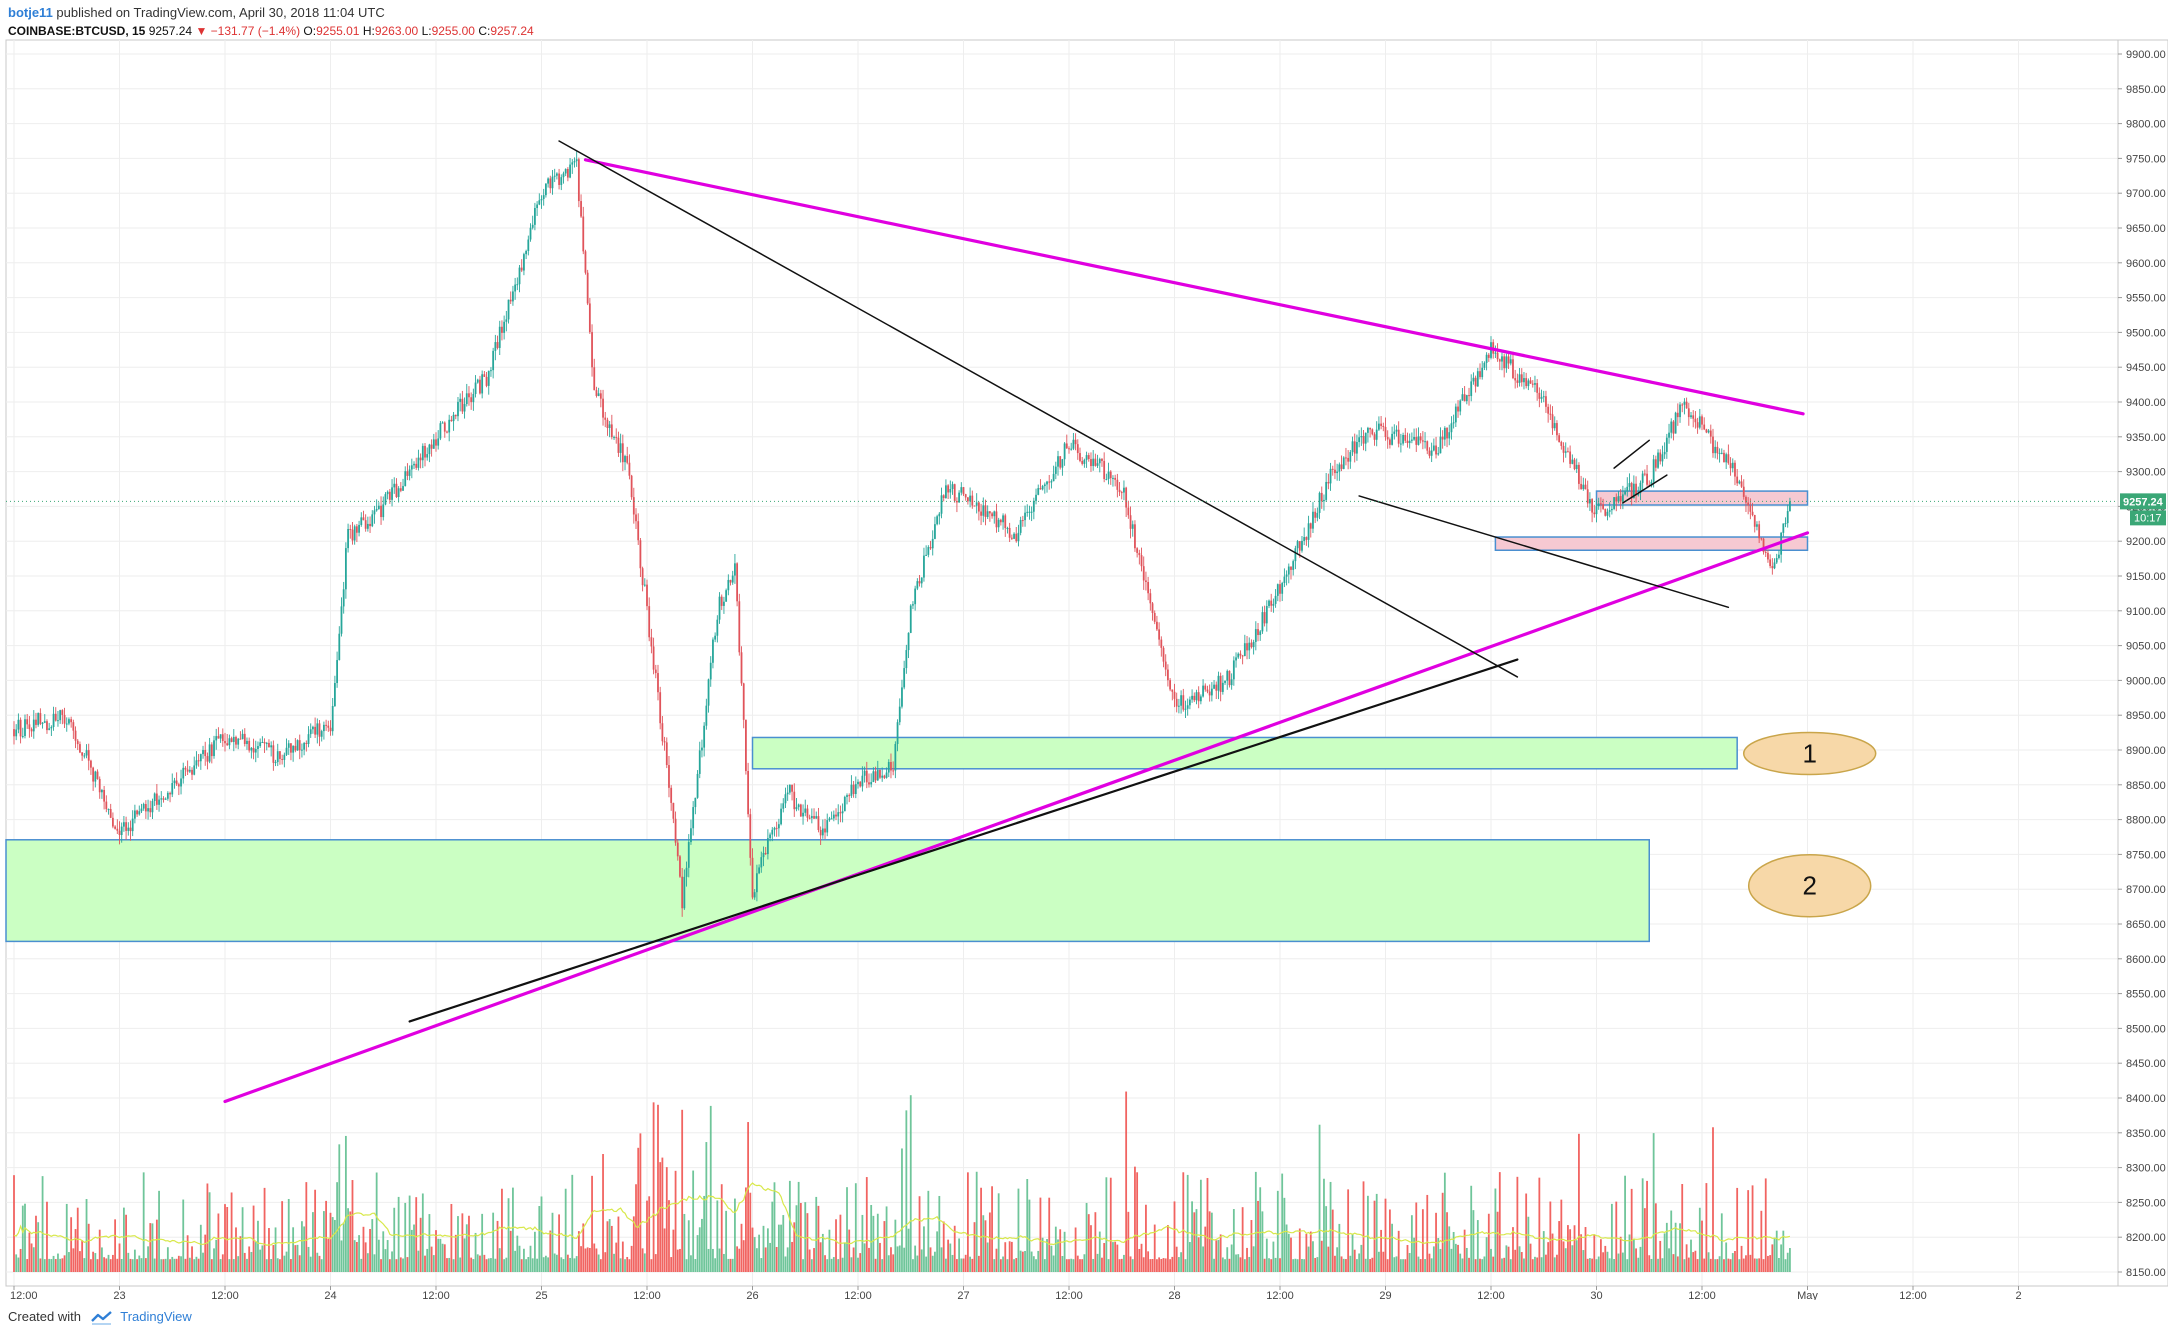 The width and height of the screenshot is (2168, 1334). I want to click on low-value: 9255.00, so click(453, 31).